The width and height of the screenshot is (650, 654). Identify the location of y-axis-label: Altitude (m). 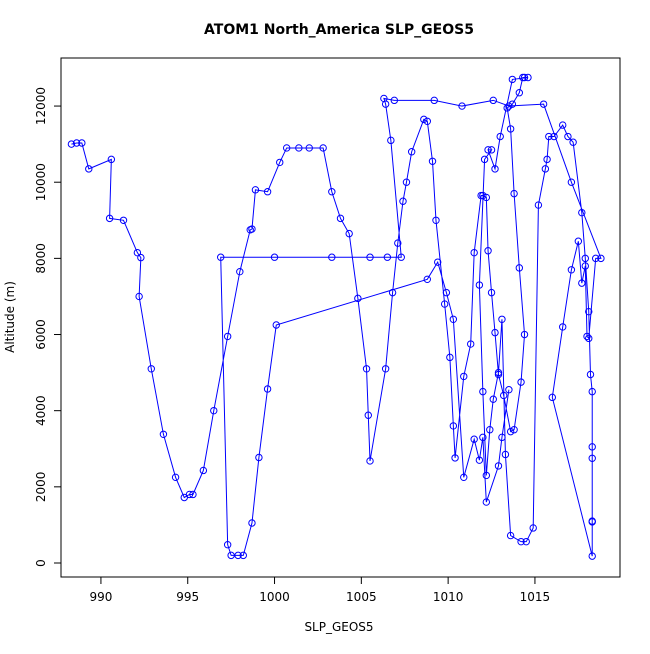
(10, 317).